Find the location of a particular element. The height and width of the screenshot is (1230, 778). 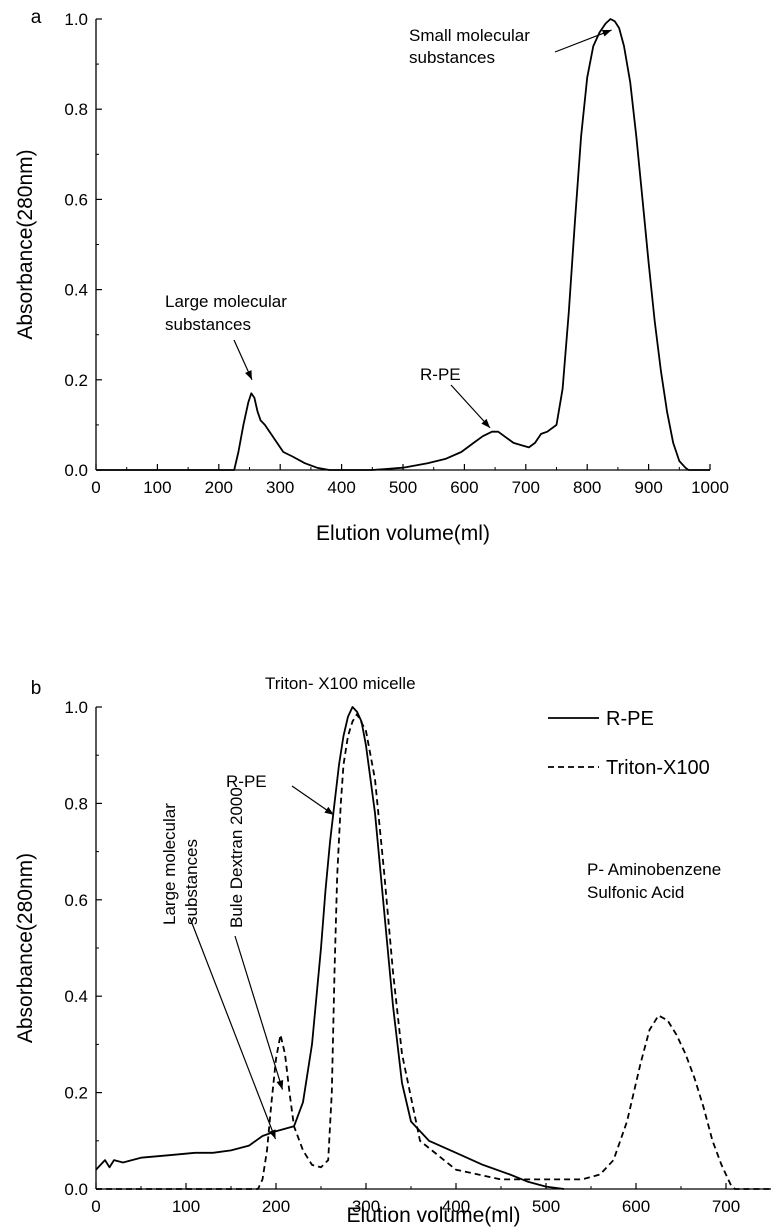

panel-a-letter: a is located at coordinates (36, 17).